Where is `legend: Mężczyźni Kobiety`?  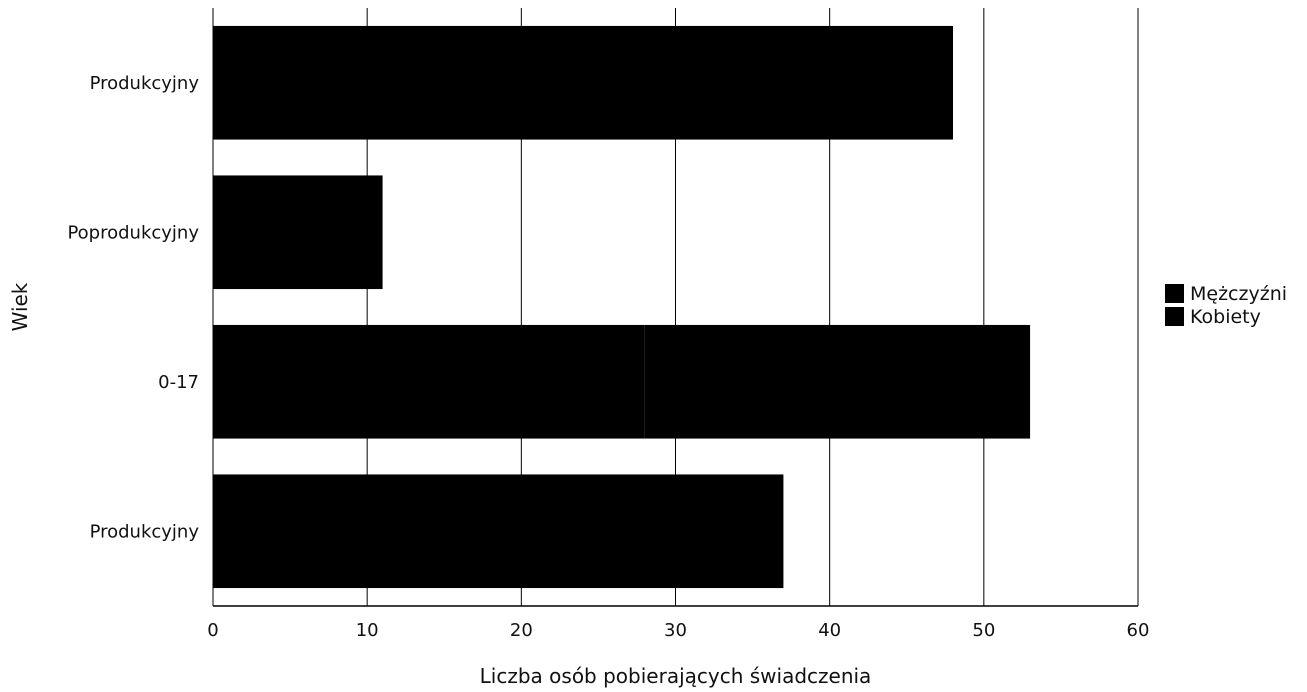 legend: Mężczyźni Kobiety is located at coordinates (1226, 305).